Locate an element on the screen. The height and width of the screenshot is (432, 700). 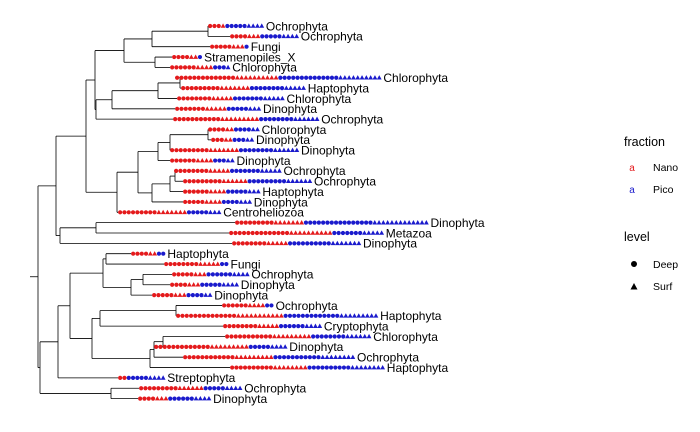
tip-label: Fungi is located at coordinates (246, 264).